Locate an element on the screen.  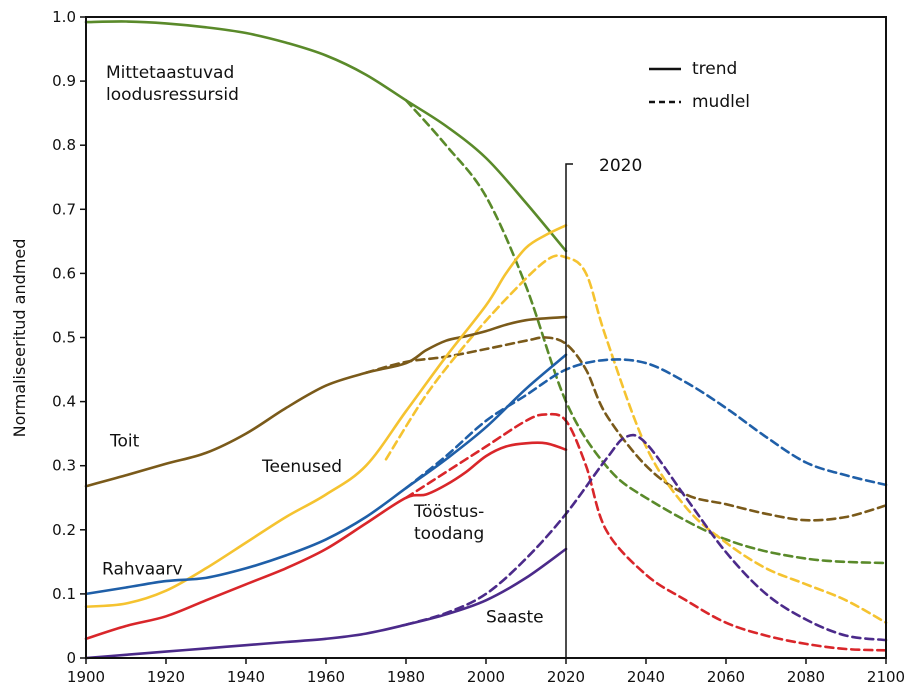
series-label-saaste: Saaste is located at coordinates (515, 618).